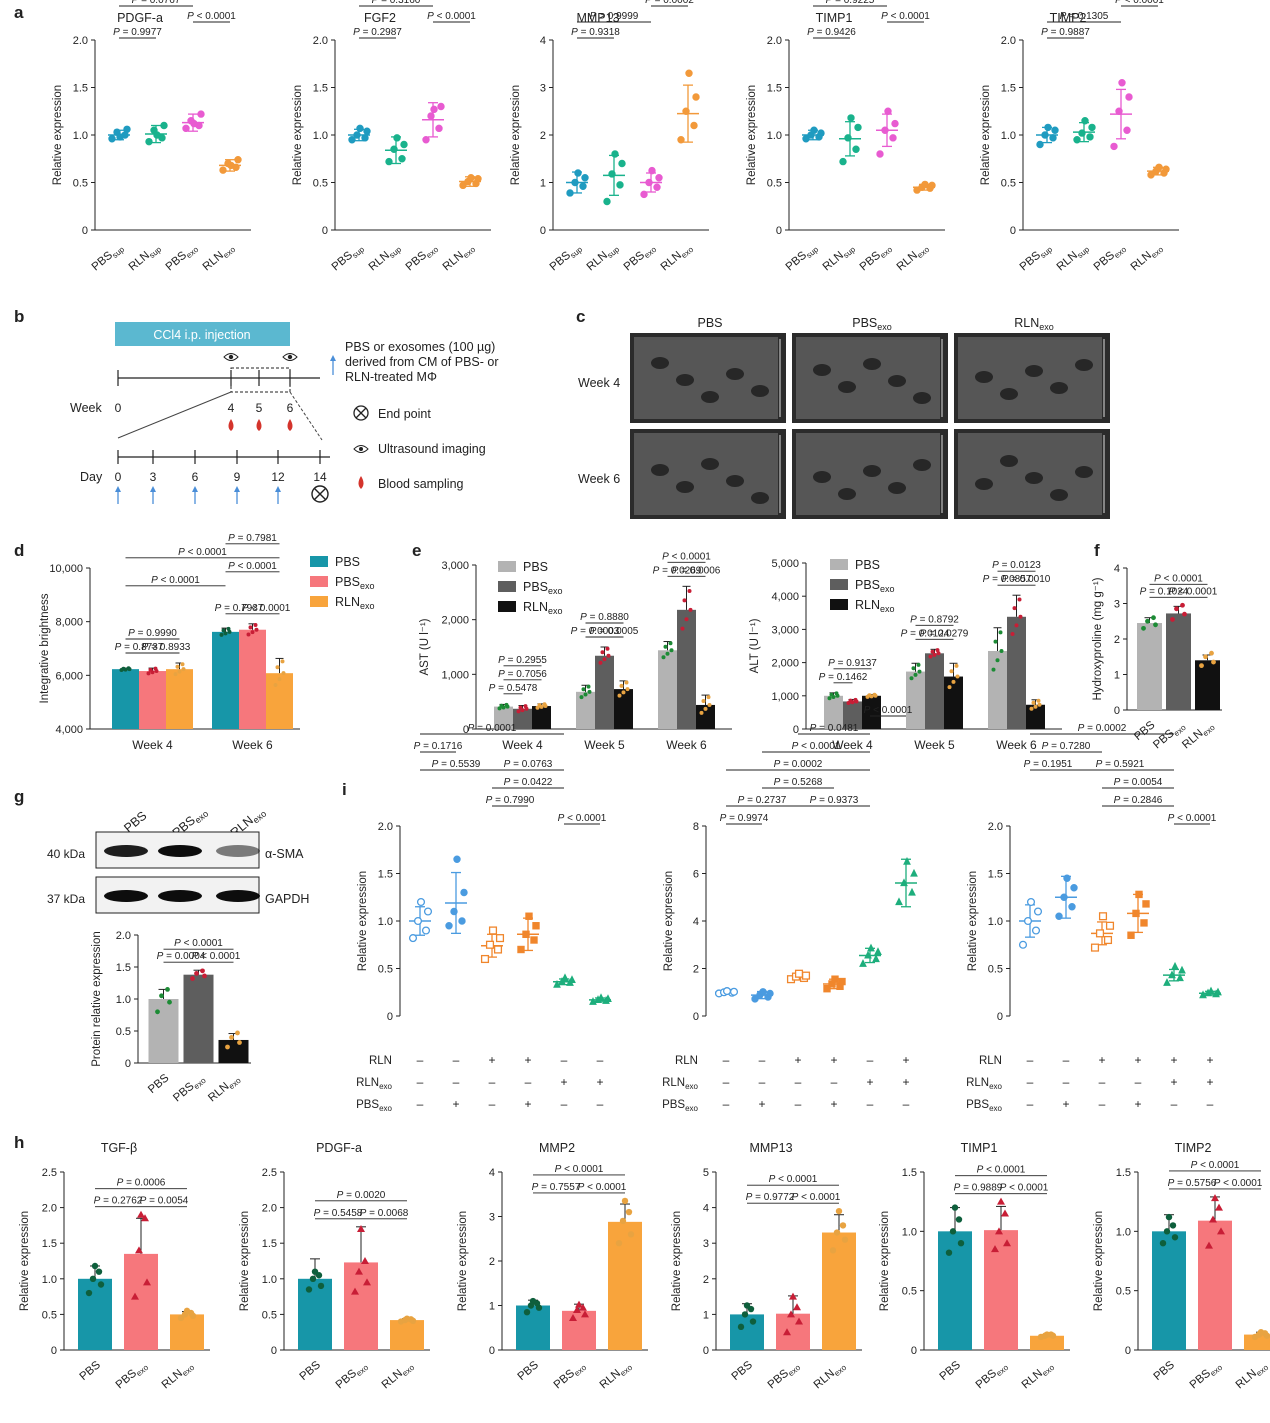 This screenshot has width=1270, height=1423. What do you see at coordinates (669, 921) in the screenshot?
I see `y-axis-label: Relative expression` at bounding box center [669, 921].